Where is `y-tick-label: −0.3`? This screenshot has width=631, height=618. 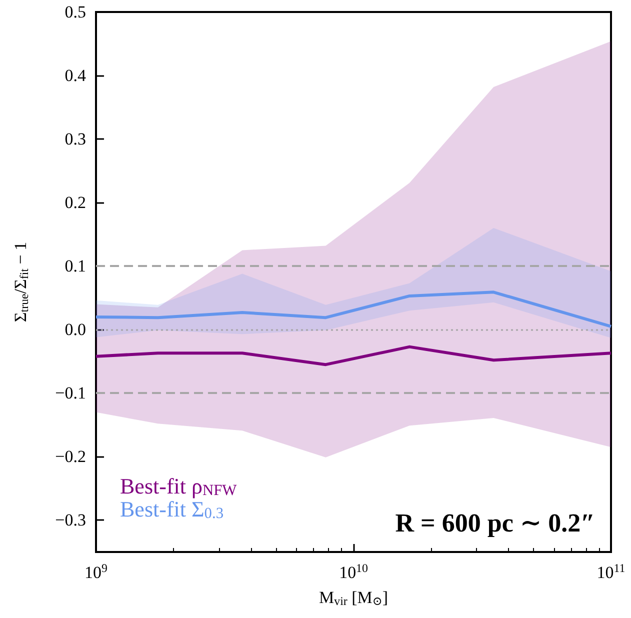
y-tick-label: −0.3 is located at coordinates (70, 520).